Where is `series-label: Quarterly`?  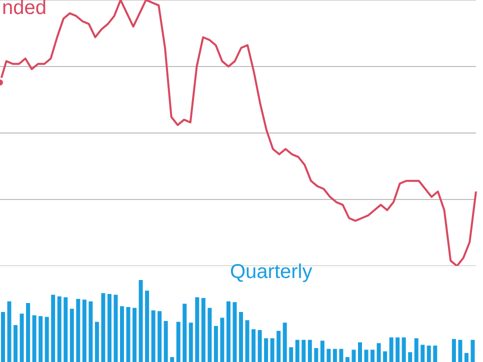 series-label: Quarterly is located at coordinates (271, 272).